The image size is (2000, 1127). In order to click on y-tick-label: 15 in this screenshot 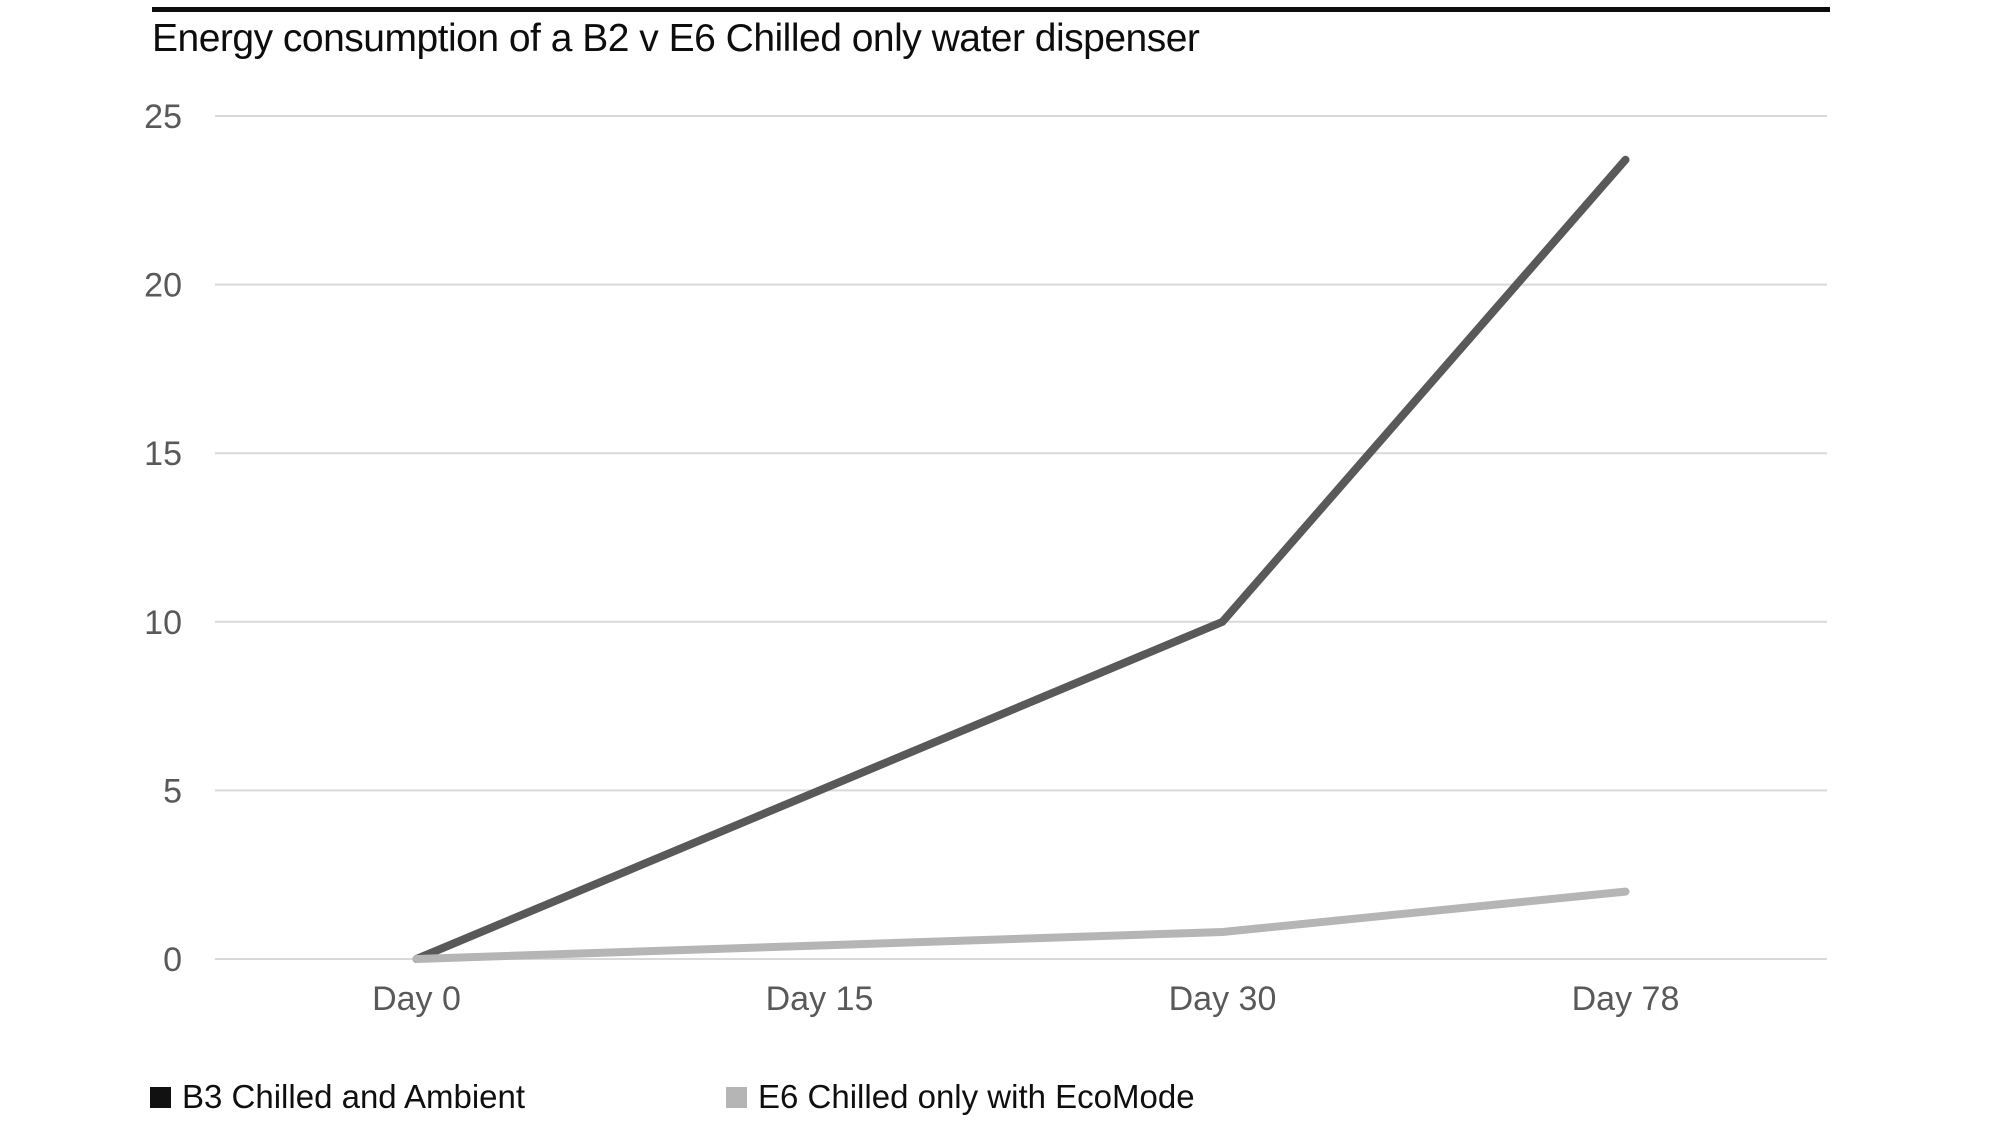, I will do `click(163, 454)`.